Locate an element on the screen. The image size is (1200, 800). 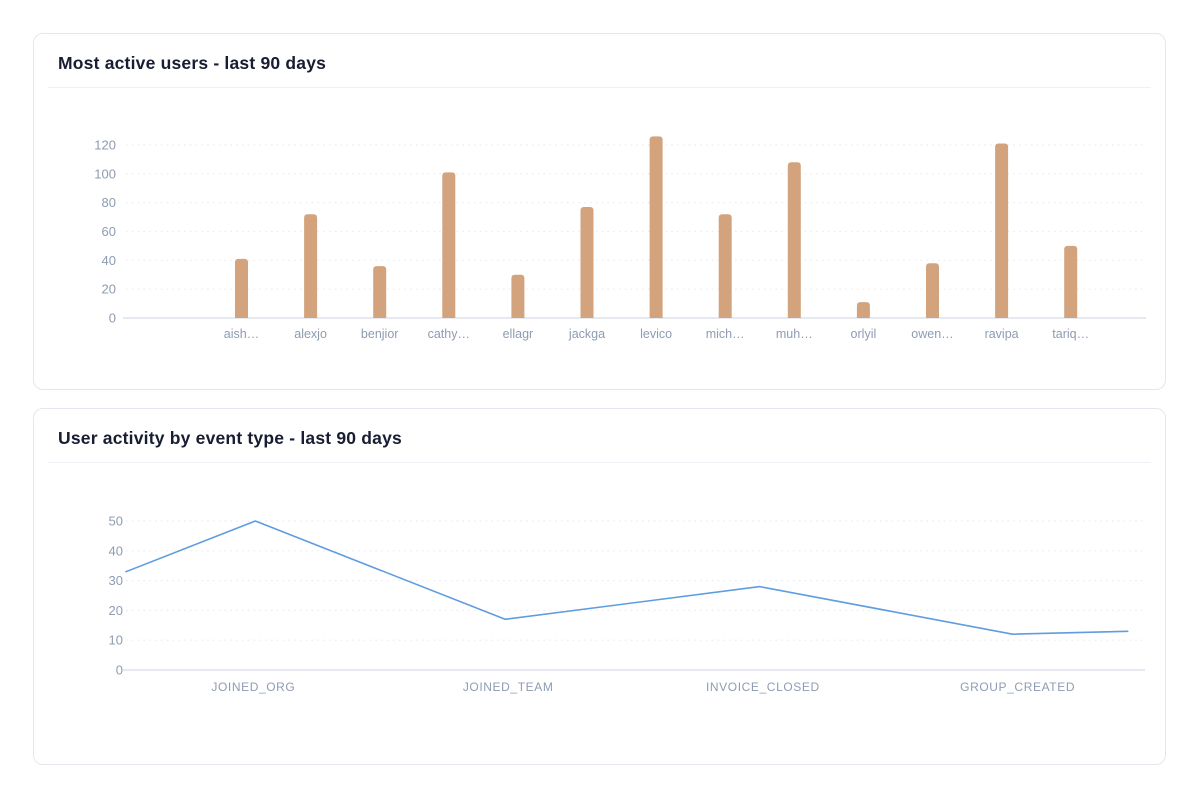
x-tick-label: orlyil is located at coordinates (864, 334).